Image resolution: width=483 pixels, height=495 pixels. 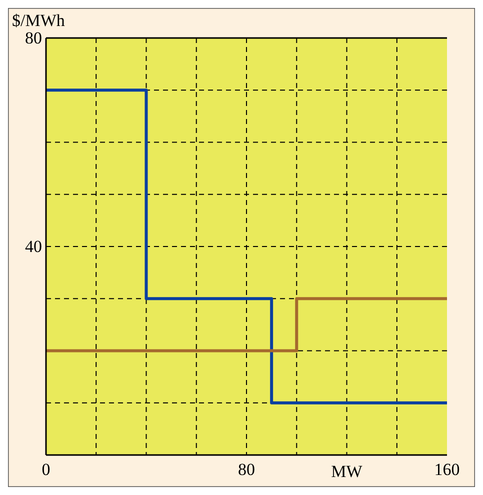 I want to click on y-axis-title: $/MWh, so click(x=39, y=20).